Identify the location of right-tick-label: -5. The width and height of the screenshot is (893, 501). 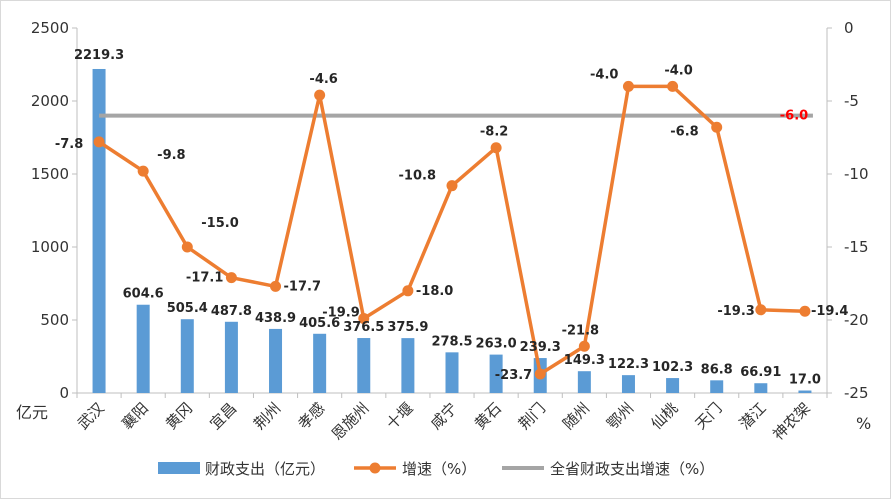
(851, 101).